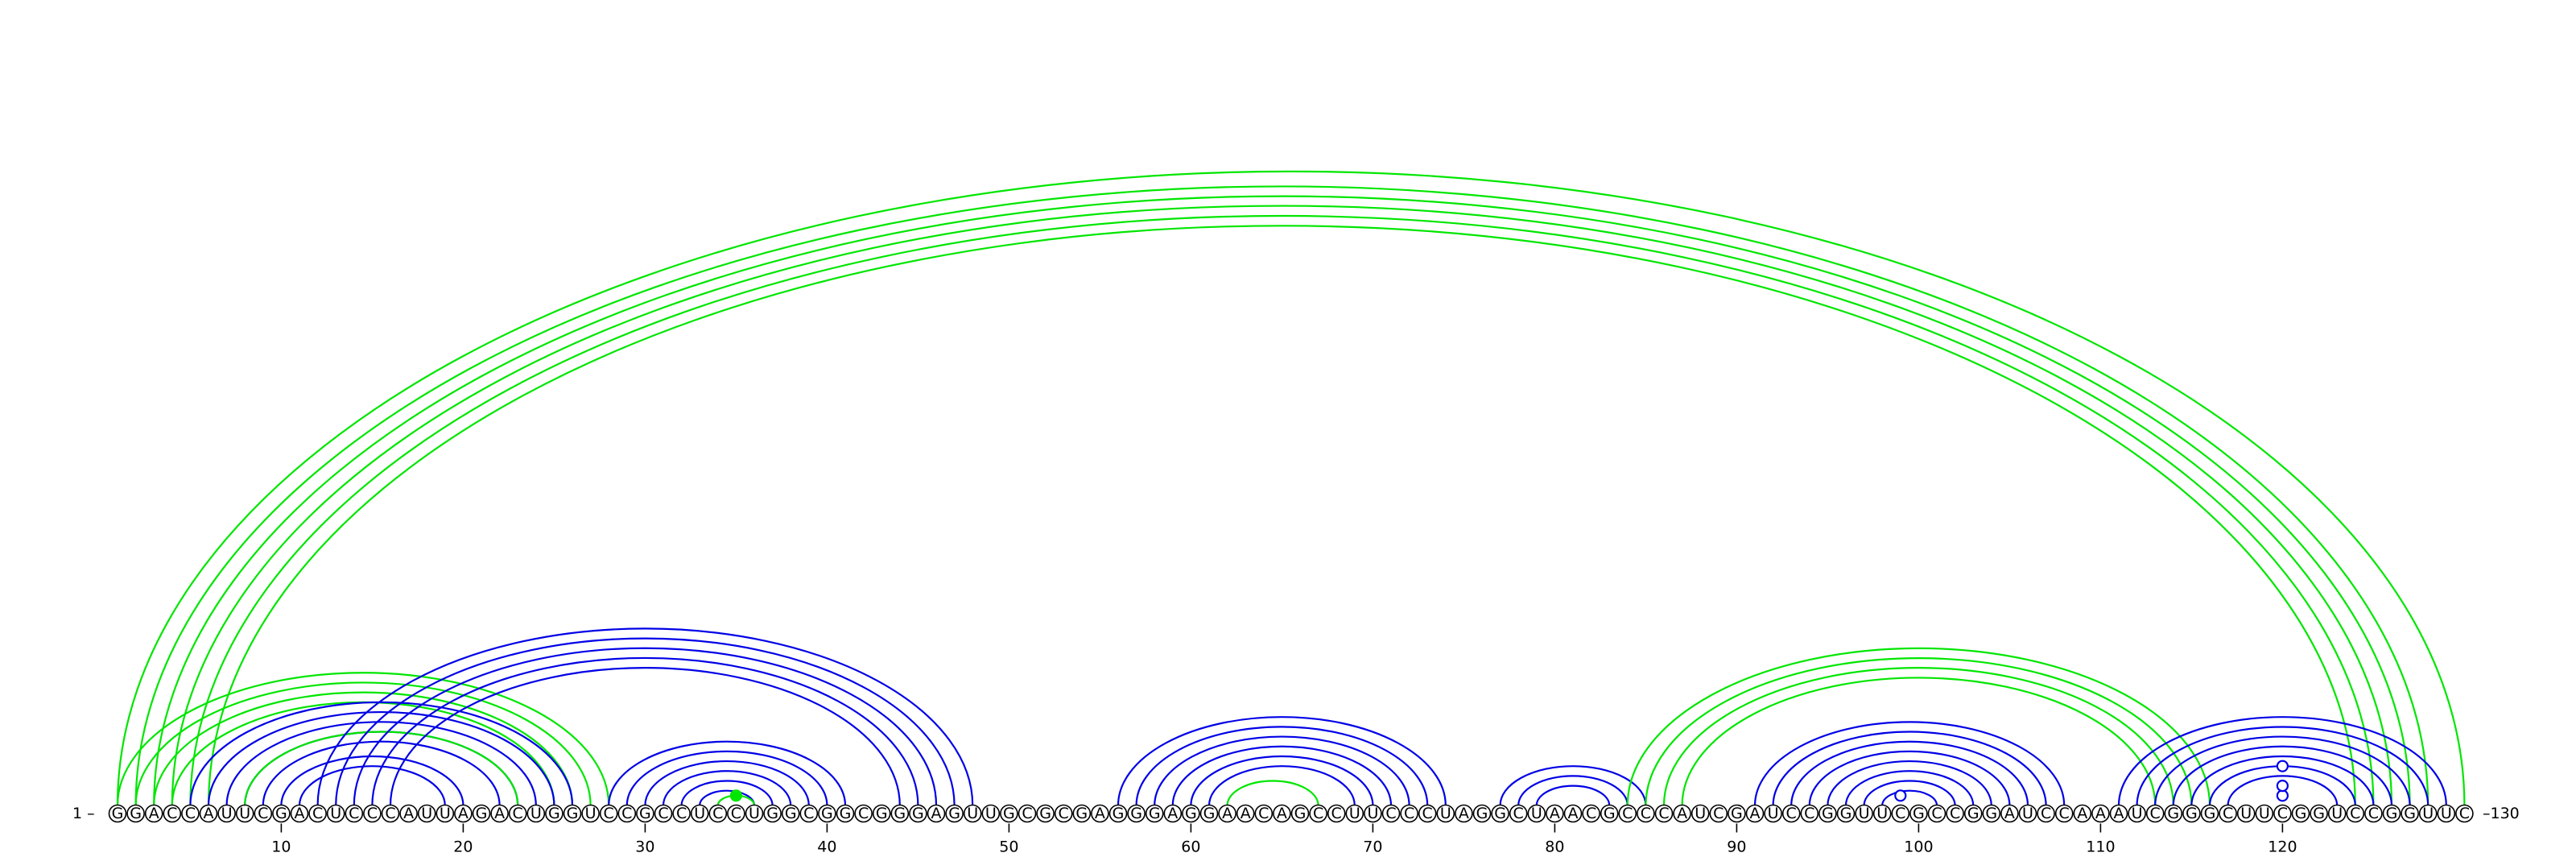 The width and height of the screenshot is (2576, 857). I want to click on tick-label: 60, so click(1190, 847).